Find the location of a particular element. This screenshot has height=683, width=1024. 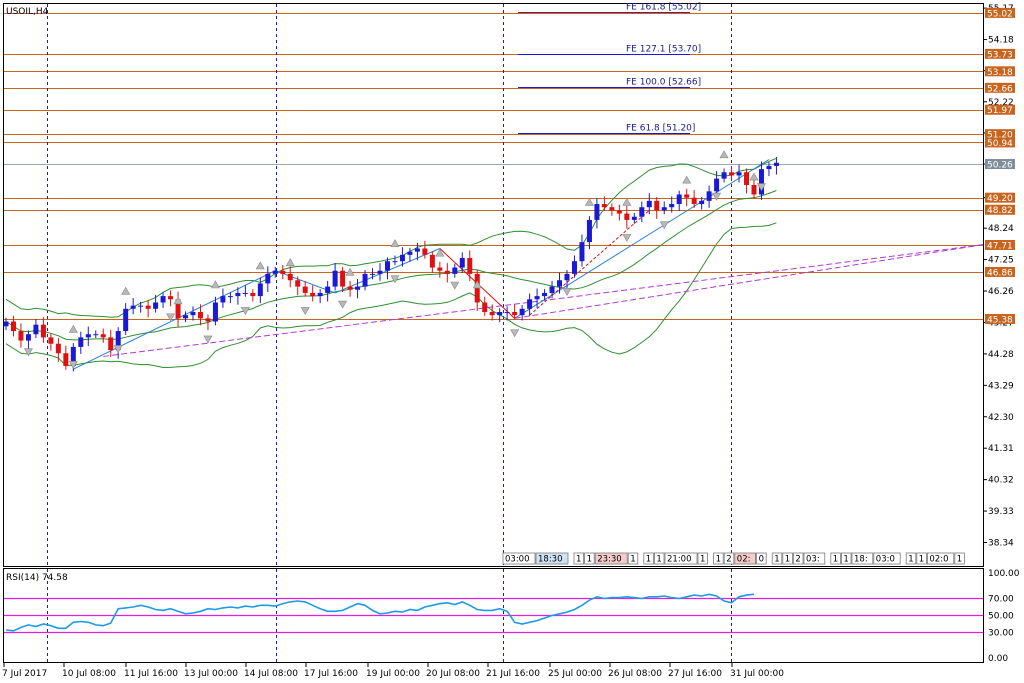

level-price-text: 46.86 is located at coordinates (1000, 273).